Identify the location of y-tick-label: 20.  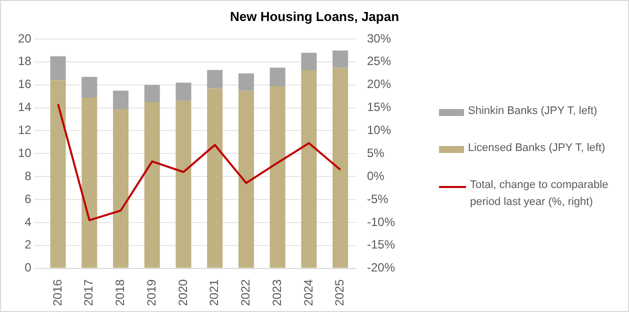
(25, 38).